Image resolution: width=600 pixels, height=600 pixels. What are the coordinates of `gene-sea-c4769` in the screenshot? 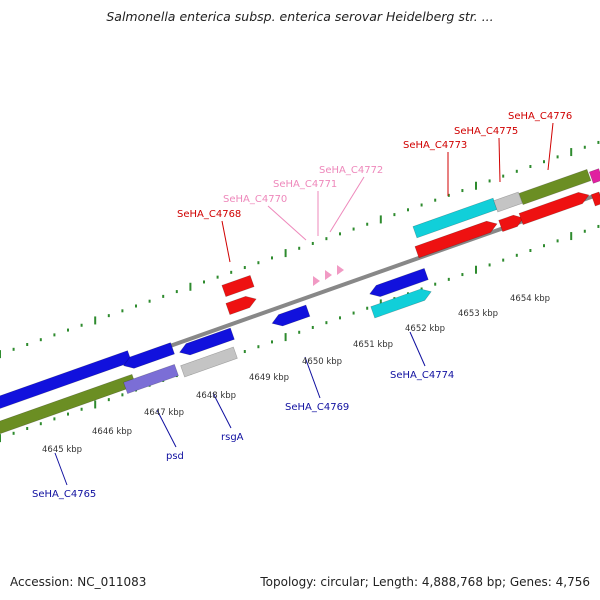 It's located at (291, 315).